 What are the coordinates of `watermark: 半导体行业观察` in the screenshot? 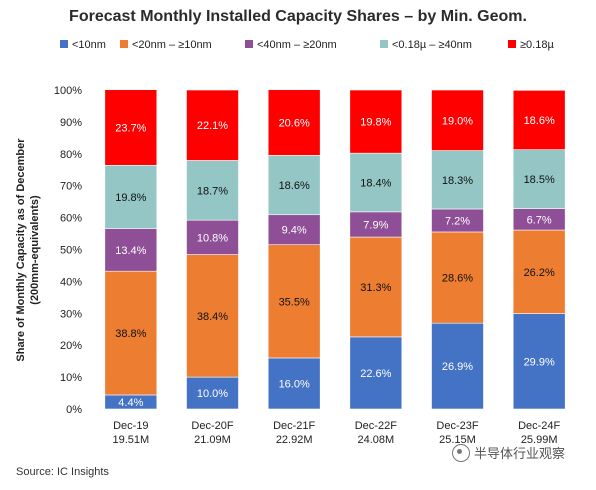 It's located at (508, 452).